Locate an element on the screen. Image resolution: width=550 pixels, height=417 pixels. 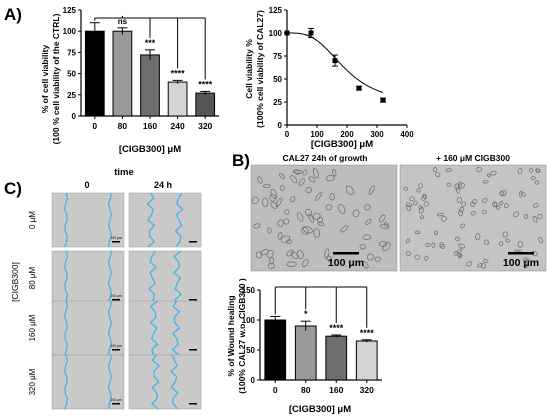
x-tick-label: 80 is located at coordinates (306, 390).